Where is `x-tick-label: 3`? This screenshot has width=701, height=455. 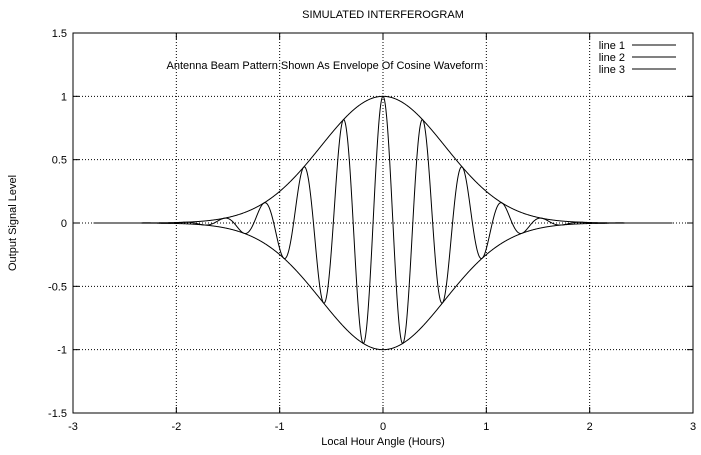
x-tick-label: 3 is located at coordinates (693, 427).